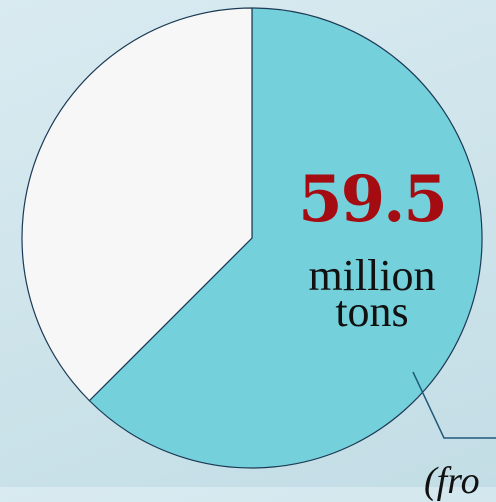  Describe the element at coordinates (372, 275) in the screenshot. I see `highlight-unit-line1: million` at that location.